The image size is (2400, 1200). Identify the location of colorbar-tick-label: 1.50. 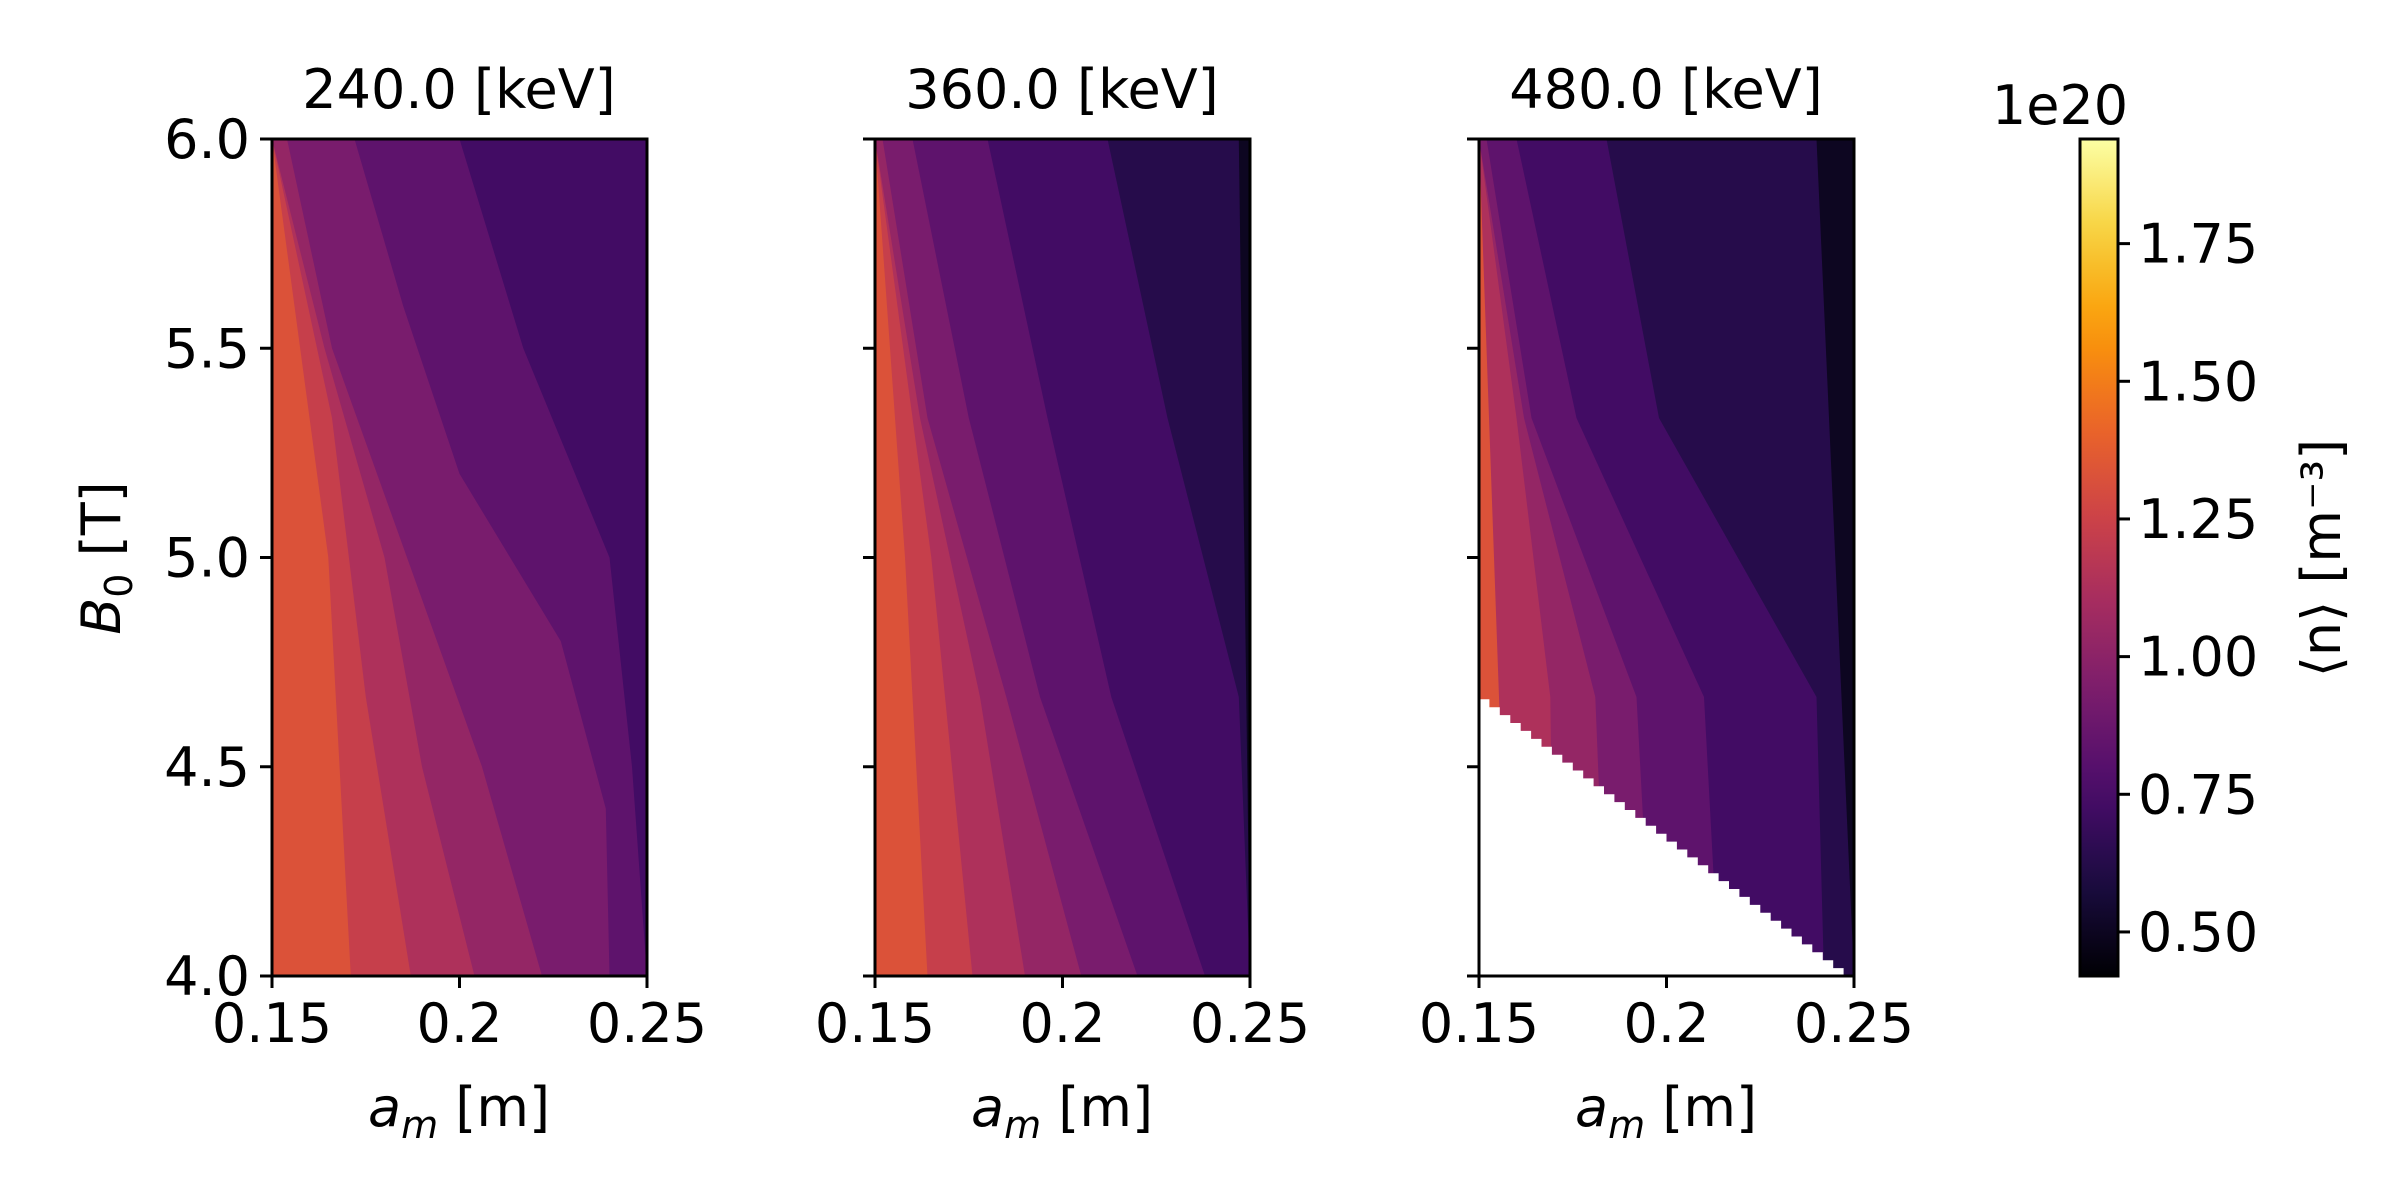
(2198, 381).